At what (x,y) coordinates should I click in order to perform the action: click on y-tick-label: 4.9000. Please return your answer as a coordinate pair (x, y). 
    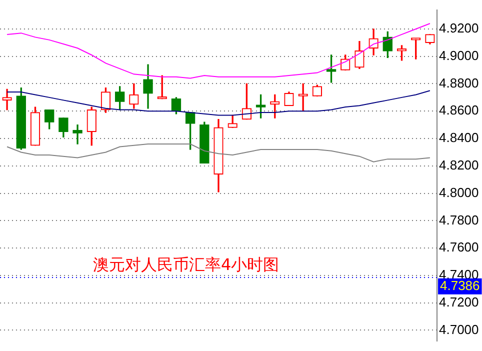
    Looking at the image, I should click on (459, 55).